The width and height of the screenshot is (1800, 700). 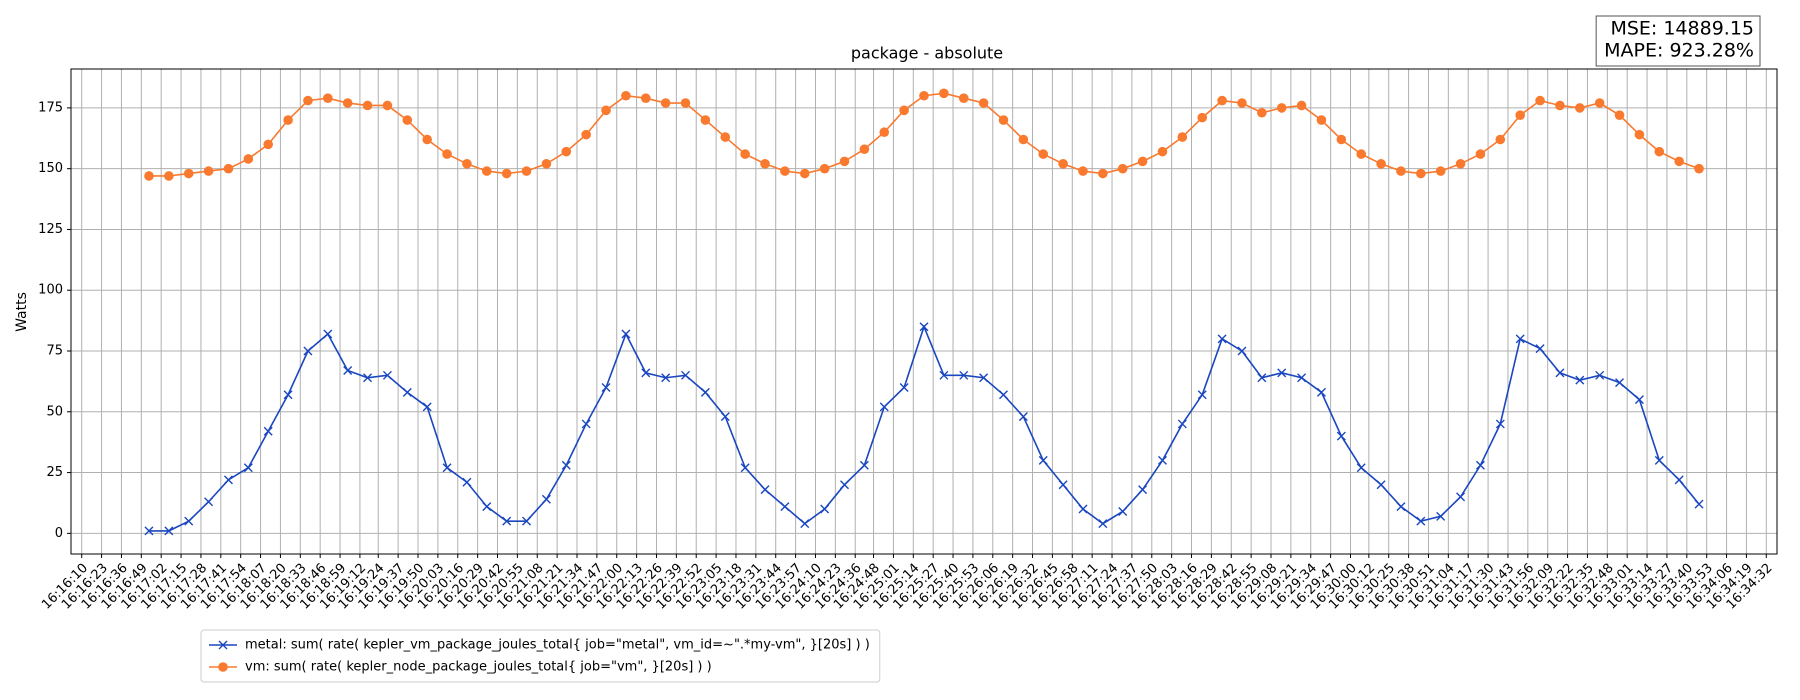 What do you see at coordinates (54, 351) in the screenshot?
I see `y-tick-label: 75` at bounding box center [54, 351].